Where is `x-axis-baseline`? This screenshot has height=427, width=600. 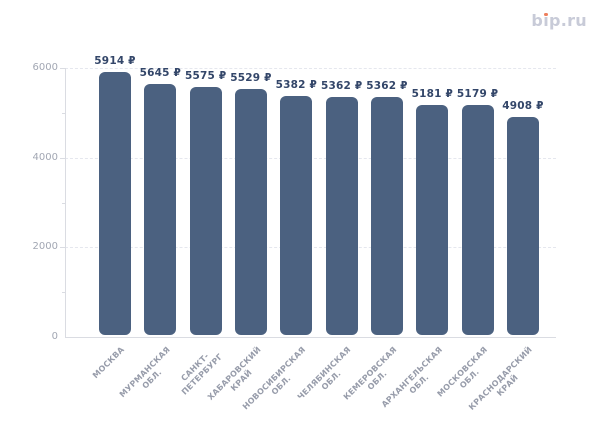
x-axis-baseline is located at coordinates (310, 337).